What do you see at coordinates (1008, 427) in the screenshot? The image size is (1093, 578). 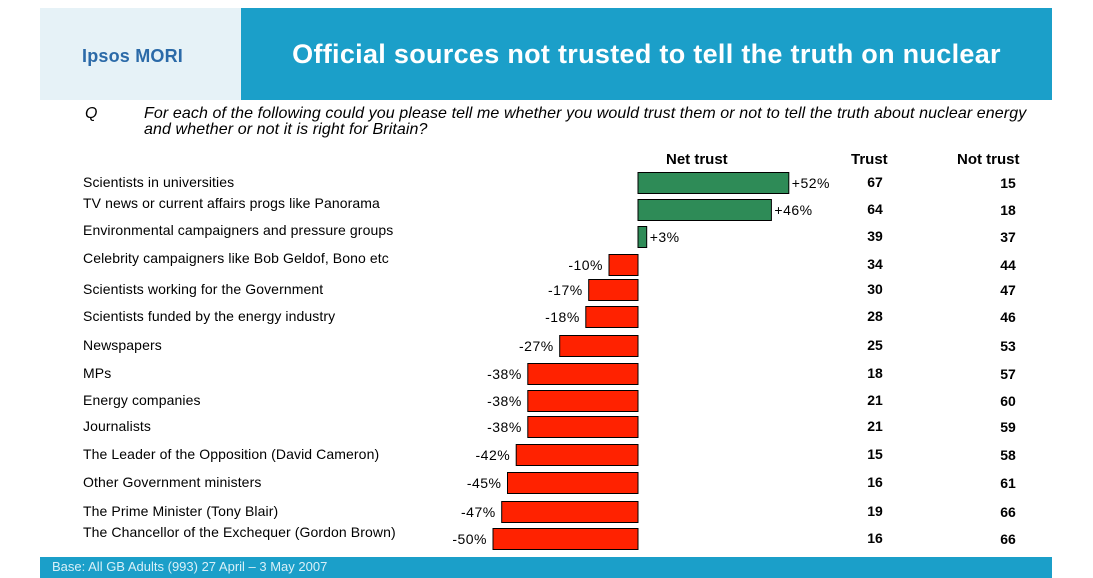 I see `not-trust-value: 59` at bounding box center [1008, 427].